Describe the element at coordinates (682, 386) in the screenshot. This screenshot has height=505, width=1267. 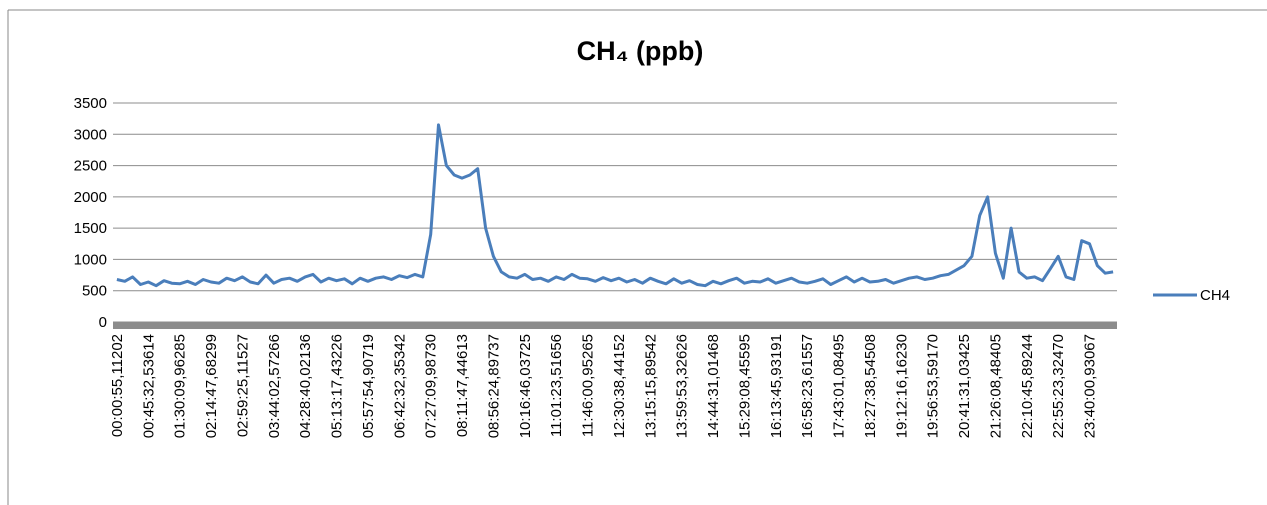
I see `x-tick-label: 13:59:53,32626` at that location.